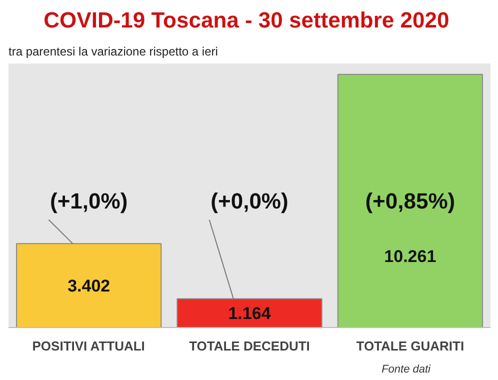  What do you see at coordinates (410, 256) in the screenshot?
I see `data-label: 10.261` at bounding box center [410, 256].